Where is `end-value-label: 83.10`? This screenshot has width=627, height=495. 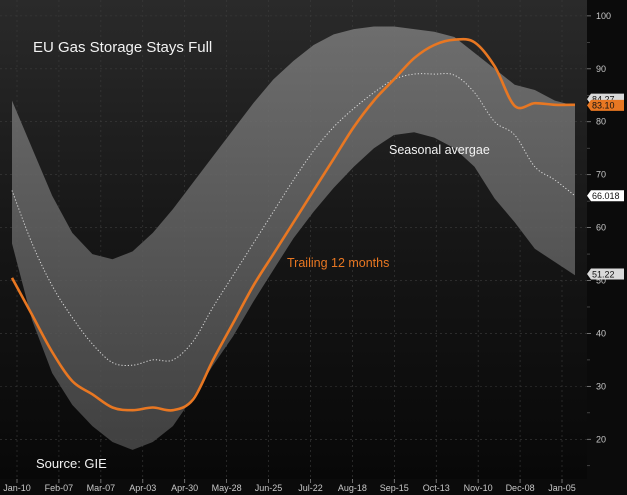 end-value-label: 83.10 is located at coordinates (603, 106).